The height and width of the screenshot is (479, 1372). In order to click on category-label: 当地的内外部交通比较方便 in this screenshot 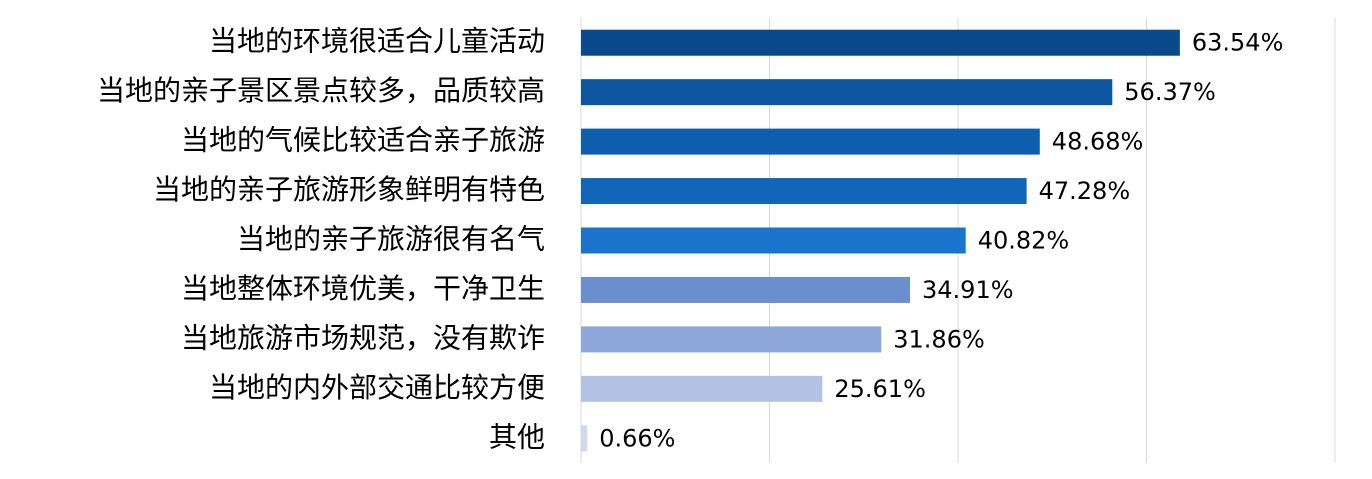, I will do `click(377, 387)`.